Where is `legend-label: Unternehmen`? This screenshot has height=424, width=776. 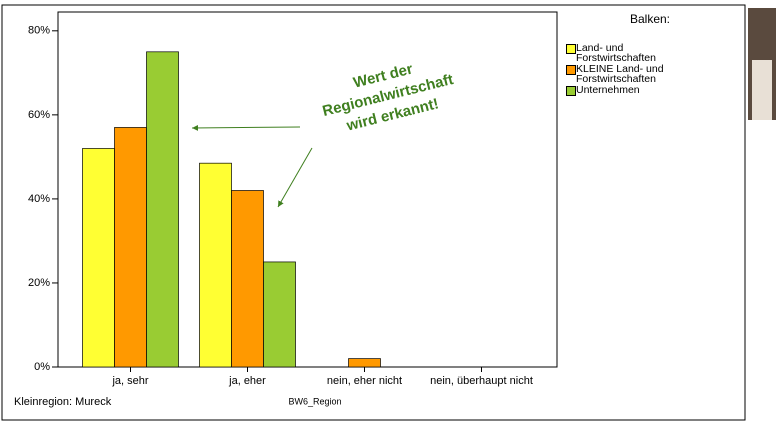 legend-label: Unternehmen is located at coordinates (608, 90).